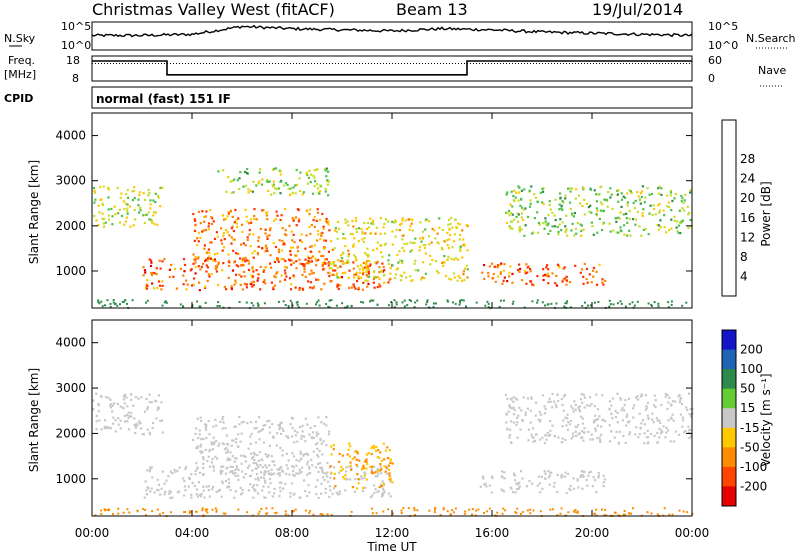 Image resolution: width=800 pixels, height=554 pixels. What do you see at coordinates (751, 350) in the screenshot?
I see `colorbar-tick-label: 200` at bounding box center [751, 350].